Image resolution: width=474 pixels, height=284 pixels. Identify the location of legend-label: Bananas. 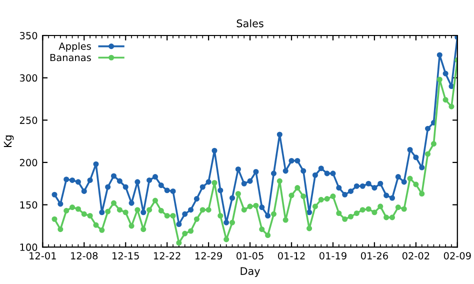
(70, 58).